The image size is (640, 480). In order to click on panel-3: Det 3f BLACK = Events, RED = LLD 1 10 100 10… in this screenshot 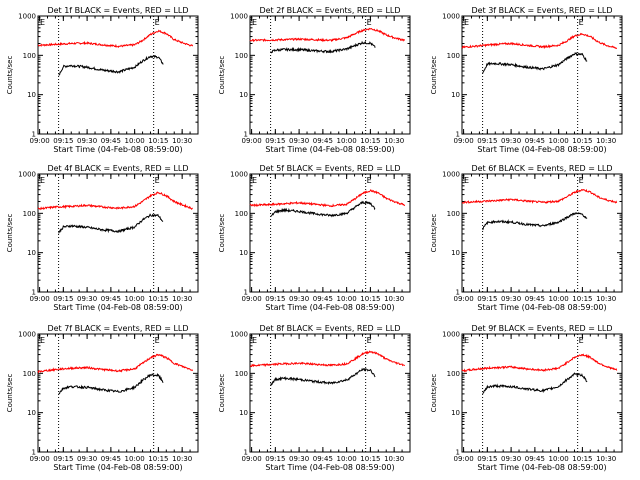, I will do `click(526, 80)`.